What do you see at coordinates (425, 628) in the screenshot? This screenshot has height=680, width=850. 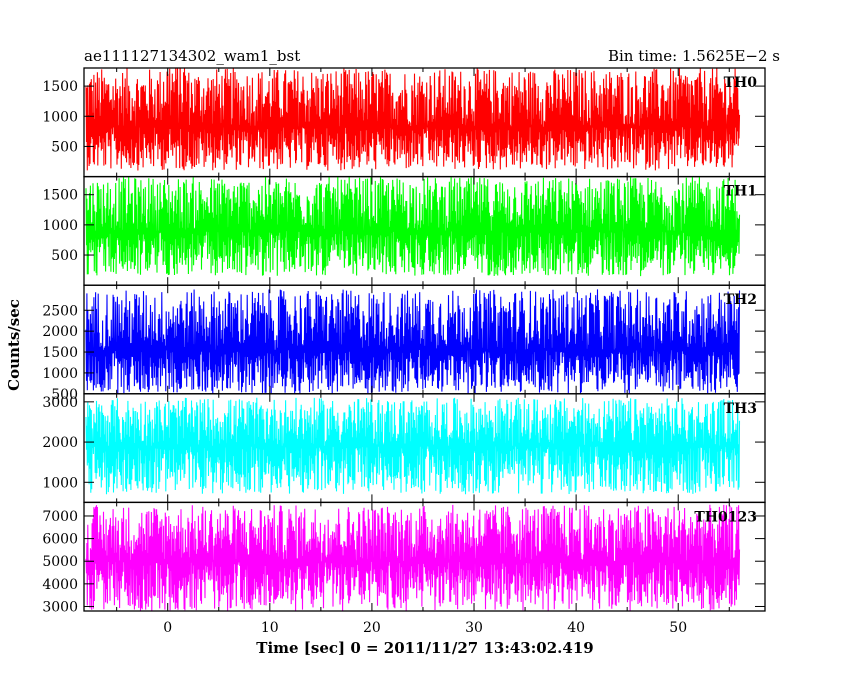 I see `x-axis: 0 10 20 30 40 50` at bounding box center [425, 628].